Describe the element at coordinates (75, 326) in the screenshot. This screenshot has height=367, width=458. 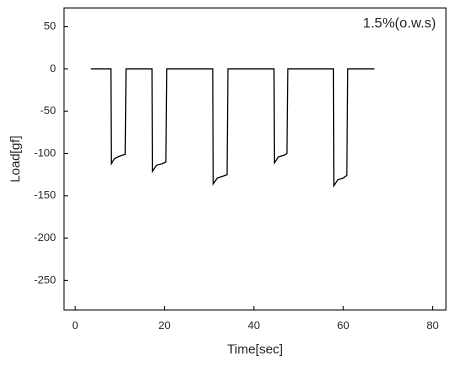
I see `x-tick-label: 0` at that location.